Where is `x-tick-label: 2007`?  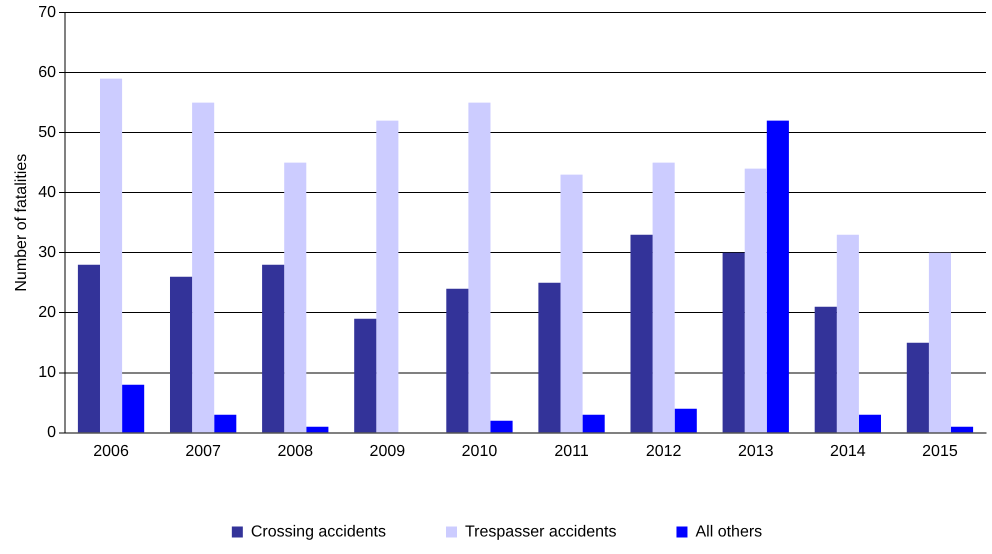 x-tick-label: 2007 is located at coordinates (203, 451).